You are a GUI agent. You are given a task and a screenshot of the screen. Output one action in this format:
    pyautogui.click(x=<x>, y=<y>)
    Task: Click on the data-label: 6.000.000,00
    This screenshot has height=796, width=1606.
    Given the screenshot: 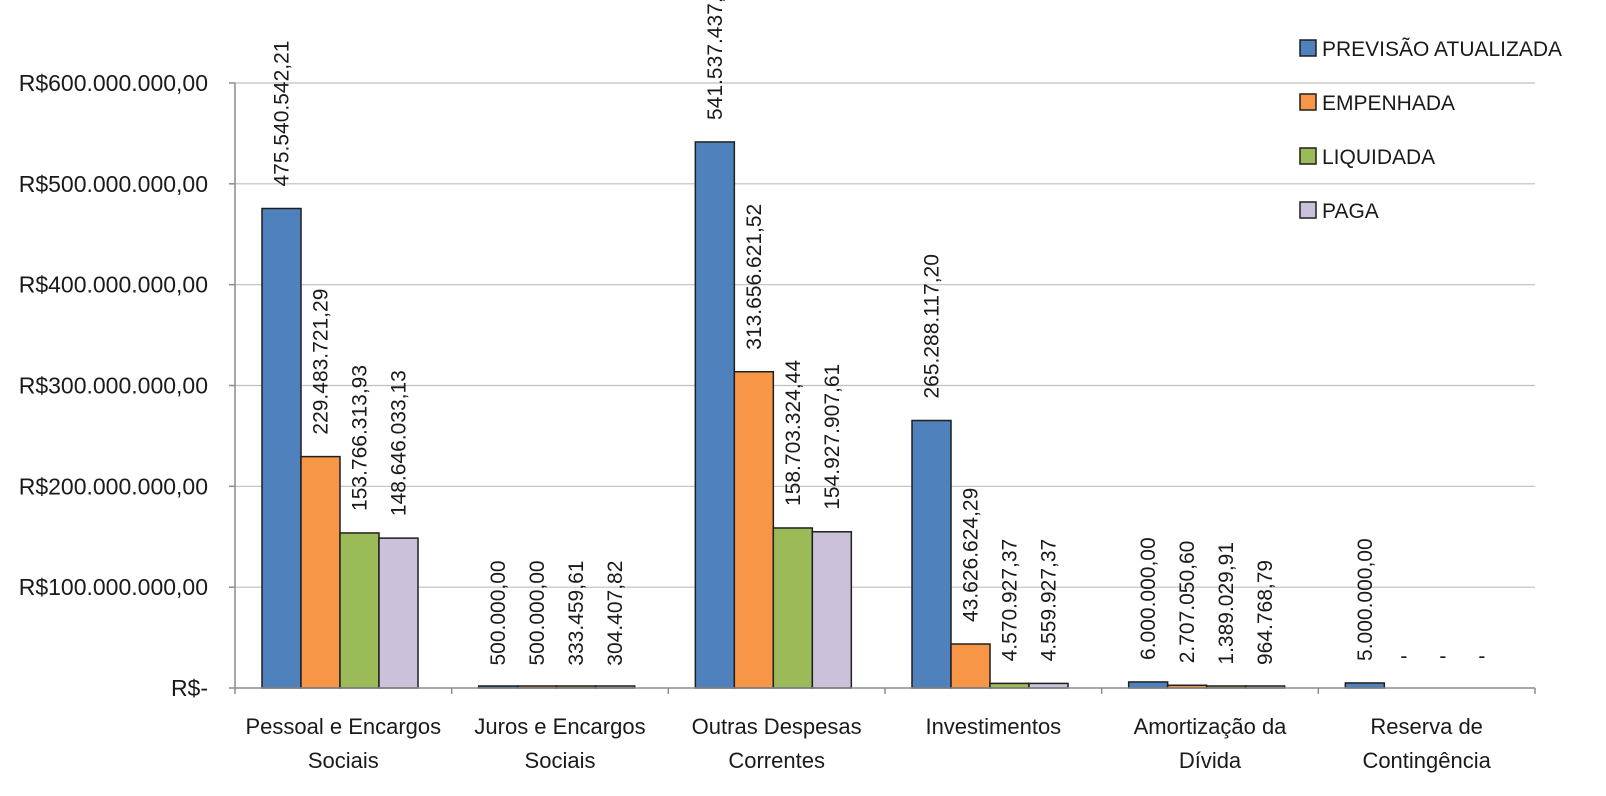 What is the action you would take?
    pyautogui.click(x=1148, y=598)
    